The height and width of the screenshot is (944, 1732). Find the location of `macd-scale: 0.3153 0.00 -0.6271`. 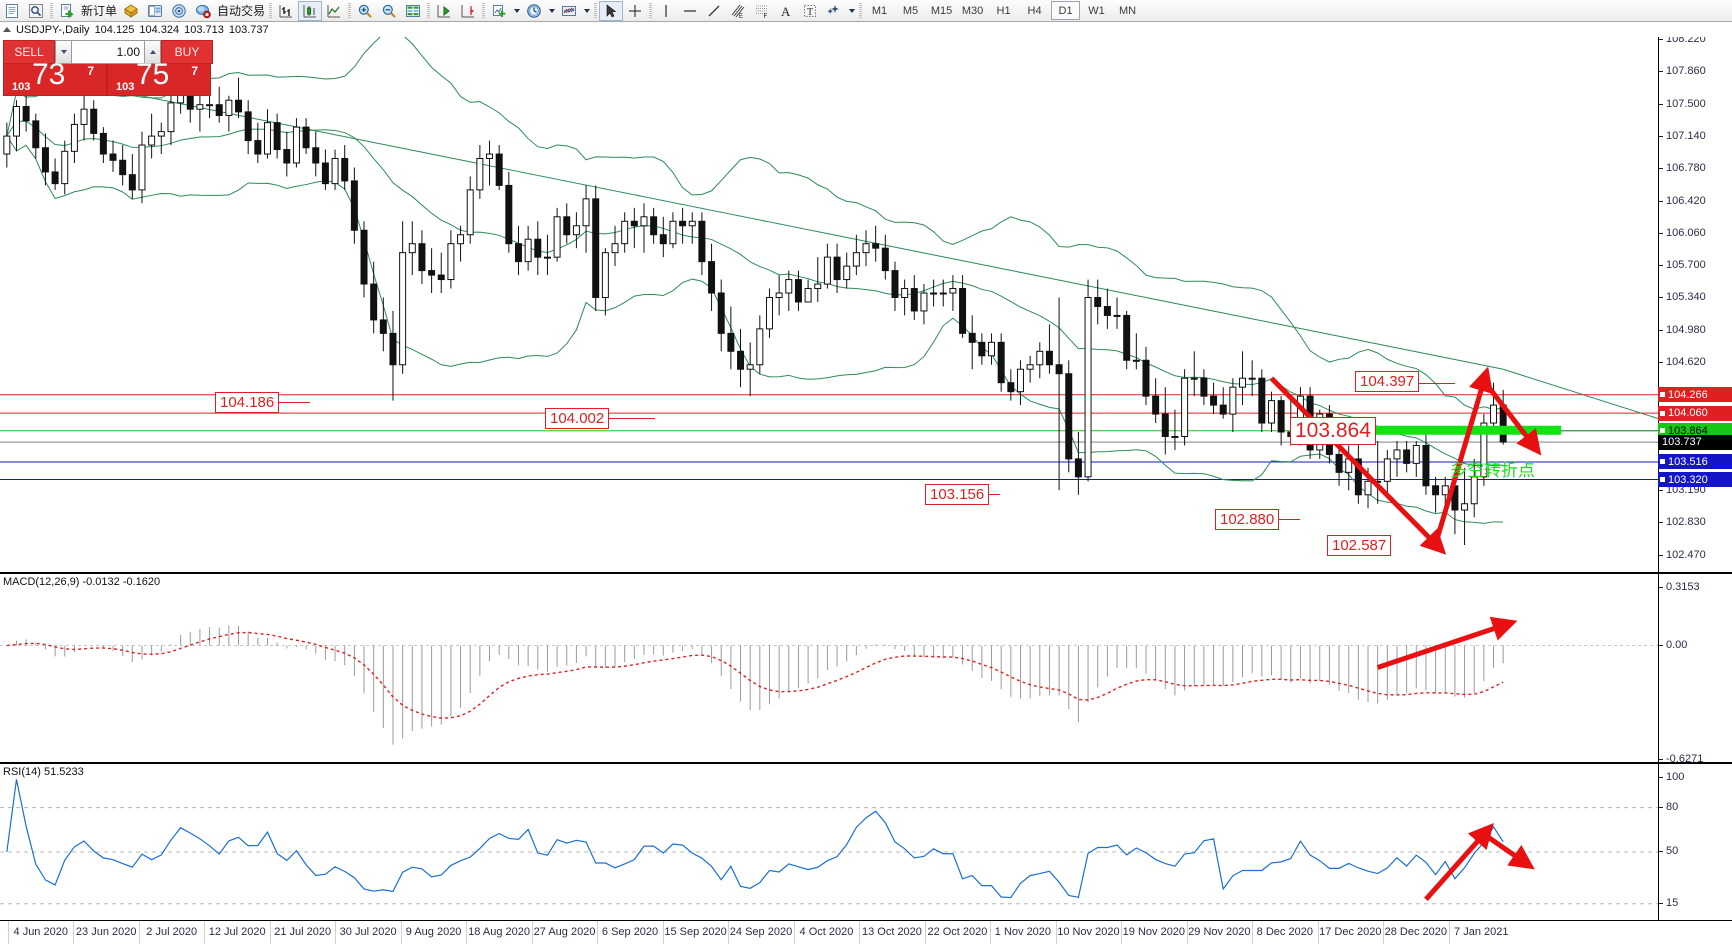

macd-scale: 0.3153 0.00 -0.6271 is located at coordinates (1695, 669).